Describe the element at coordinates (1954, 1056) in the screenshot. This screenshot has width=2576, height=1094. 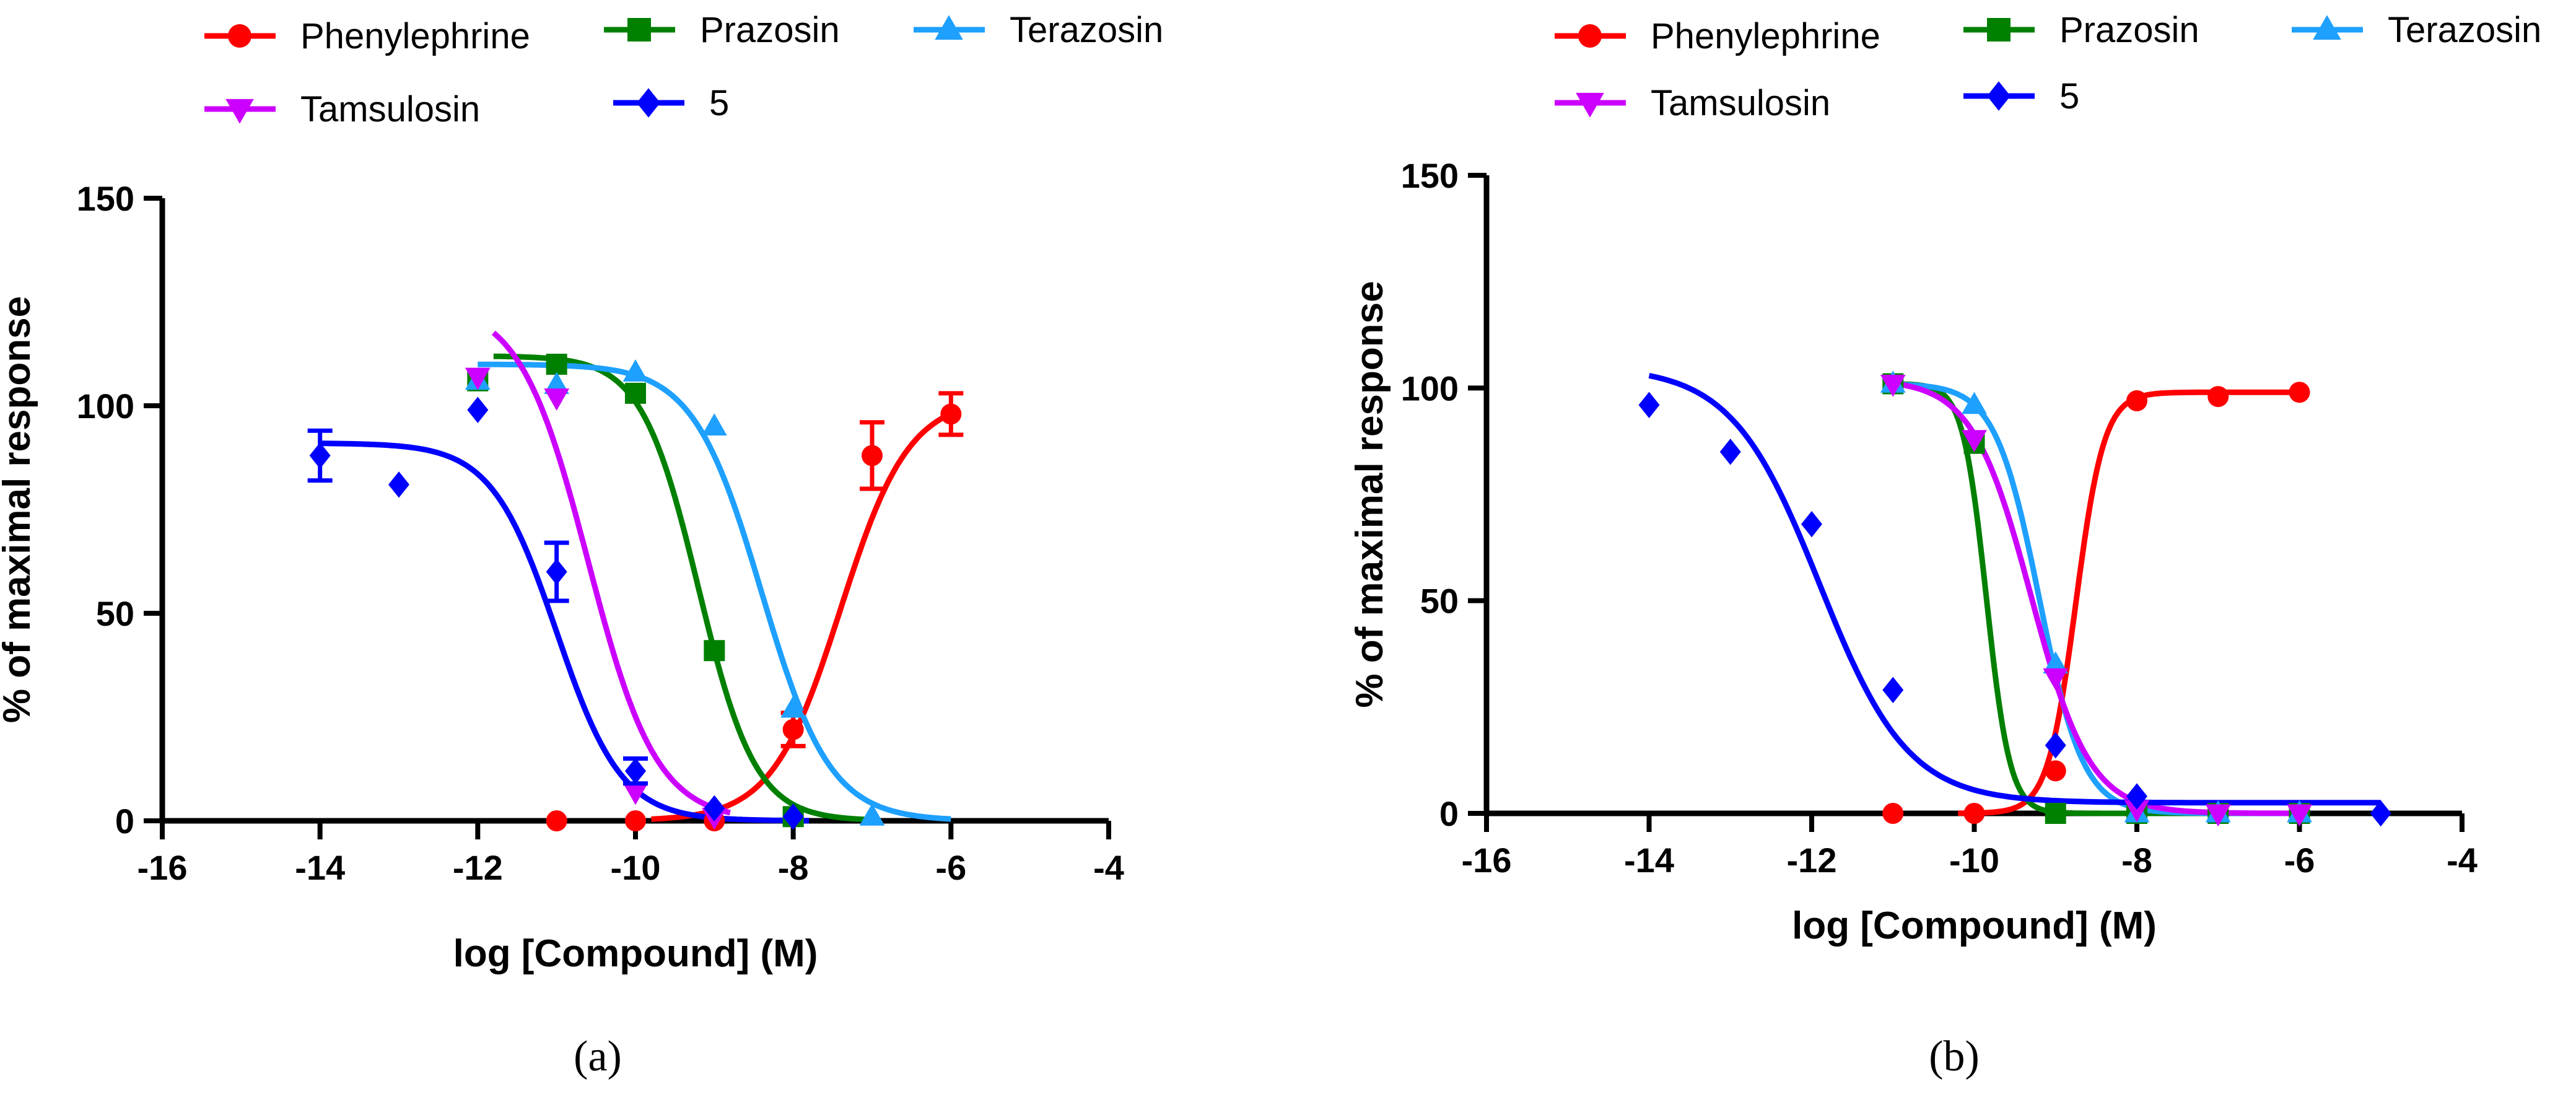
I see `panel-caption: (b)` at that location.